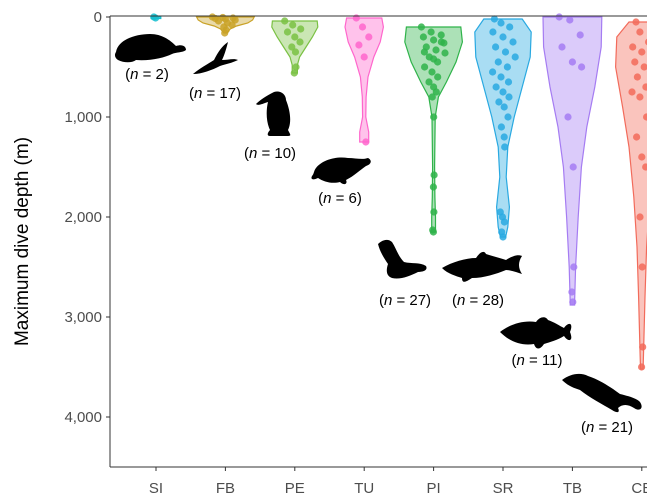  What do you see at coordinates (364, 80) in the screenshot?
I see `violin-tu` at bounding box center [364, 80].